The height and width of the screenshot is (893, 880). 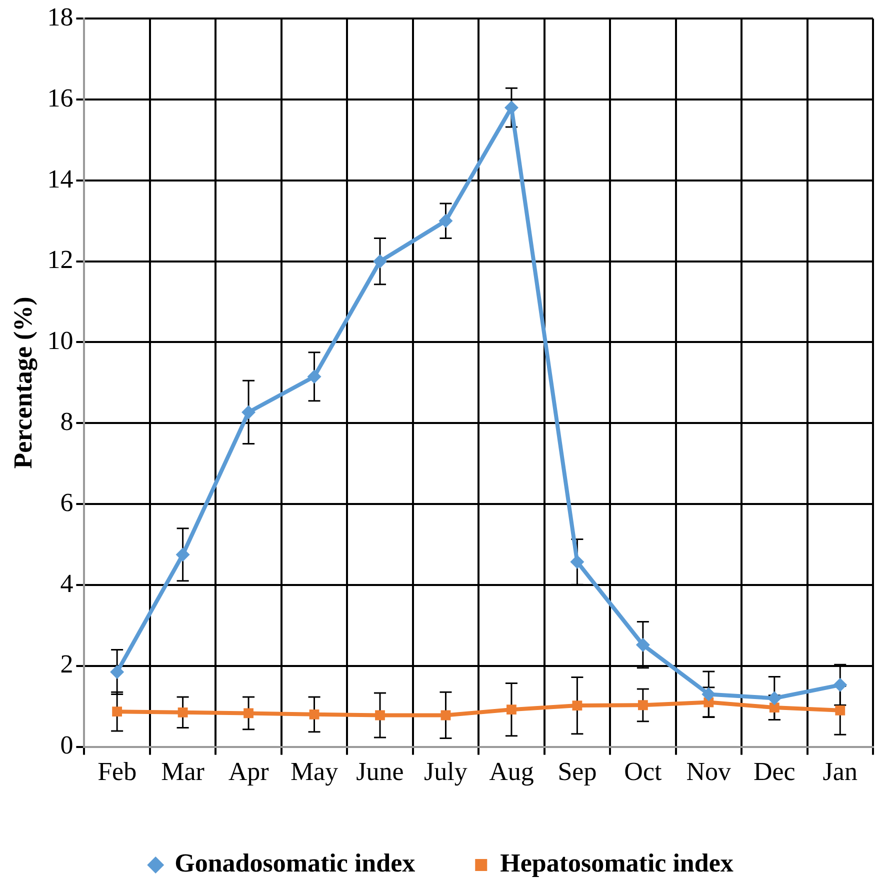 What do you see at coordinates (774, 771) in the screenshot?
I see `x-tick-label: Dec` at bounding box center [774, 771].